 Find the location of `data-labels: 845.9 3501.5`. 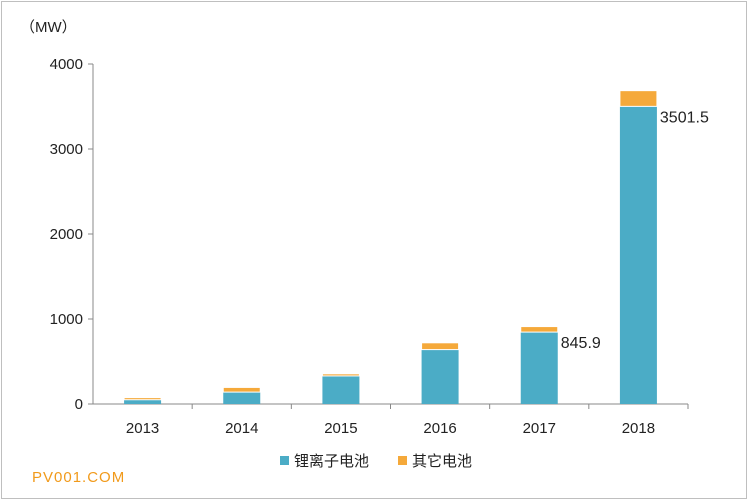

data-labels: 845.9 3501.5 is located at coordinates (635, 230).